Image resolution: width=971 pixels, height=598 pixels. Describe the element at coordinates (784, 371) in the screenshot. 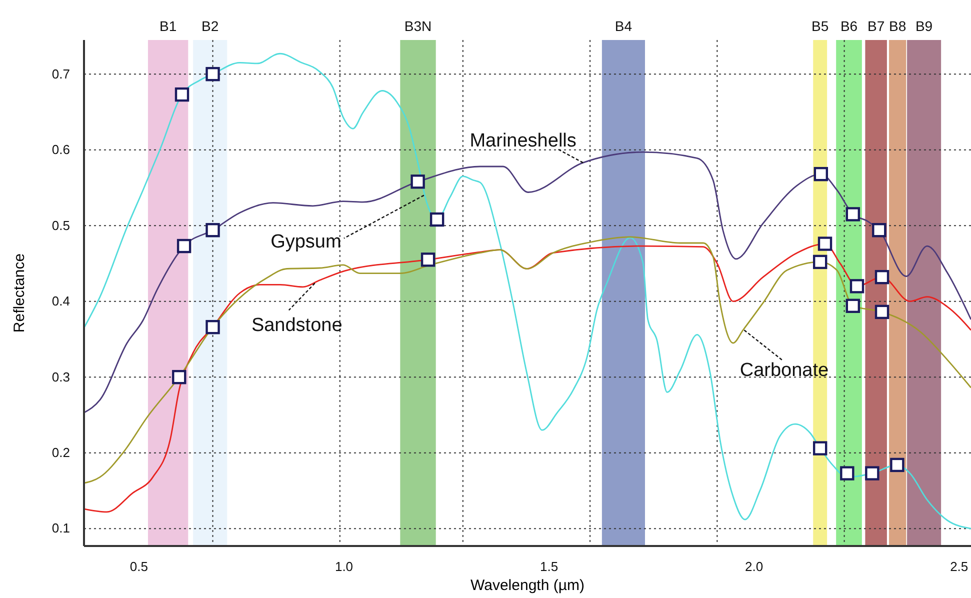

I see `annotation: Carbonate` at that location.